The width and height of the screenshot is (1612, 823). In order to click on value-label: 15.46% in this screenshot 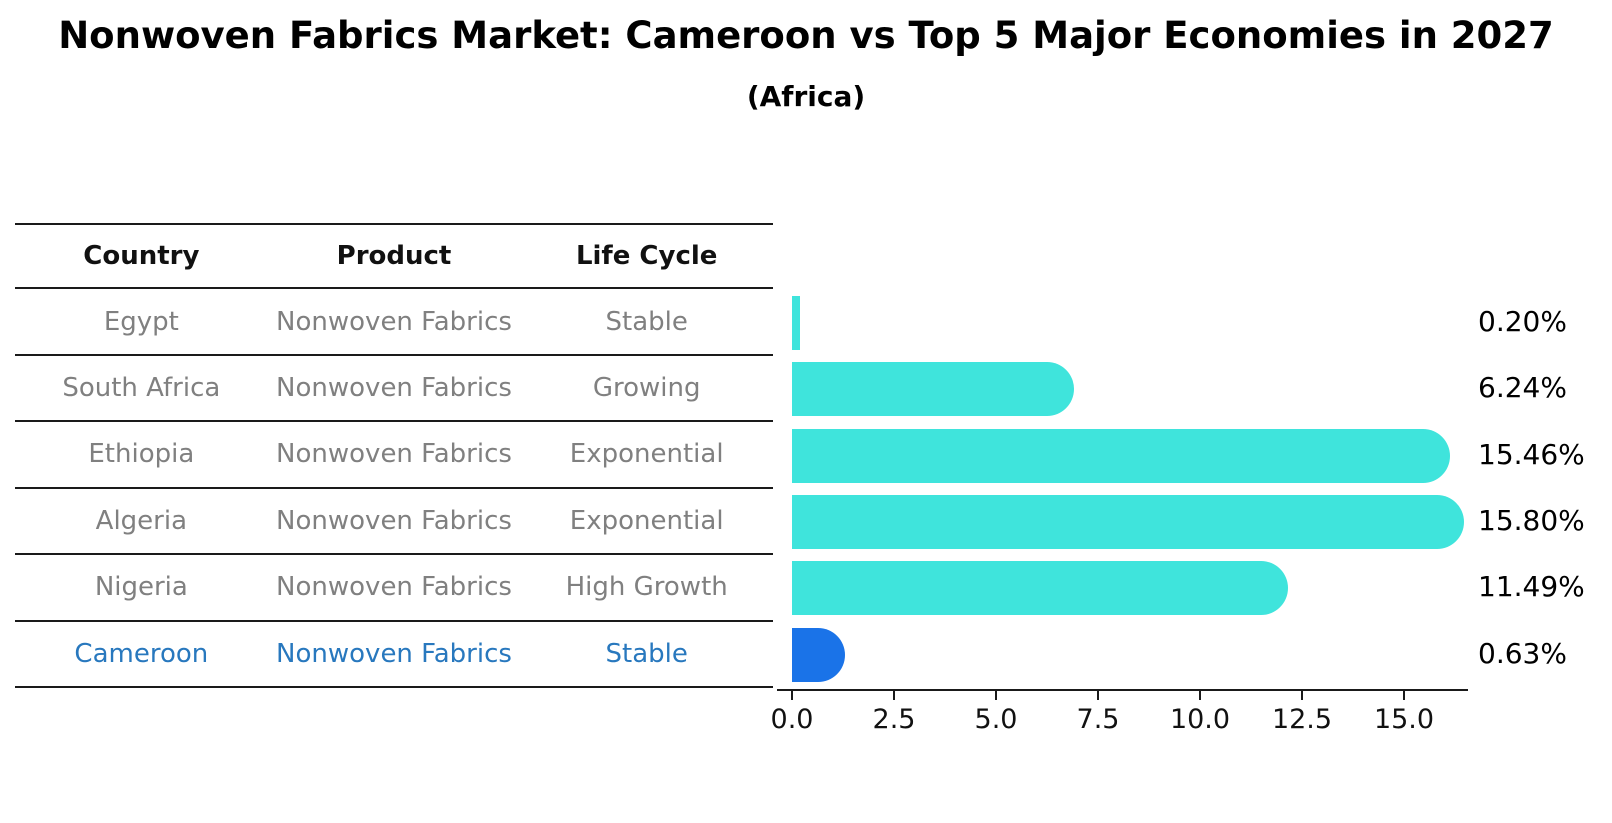, I will do `click(1531, 454)`.